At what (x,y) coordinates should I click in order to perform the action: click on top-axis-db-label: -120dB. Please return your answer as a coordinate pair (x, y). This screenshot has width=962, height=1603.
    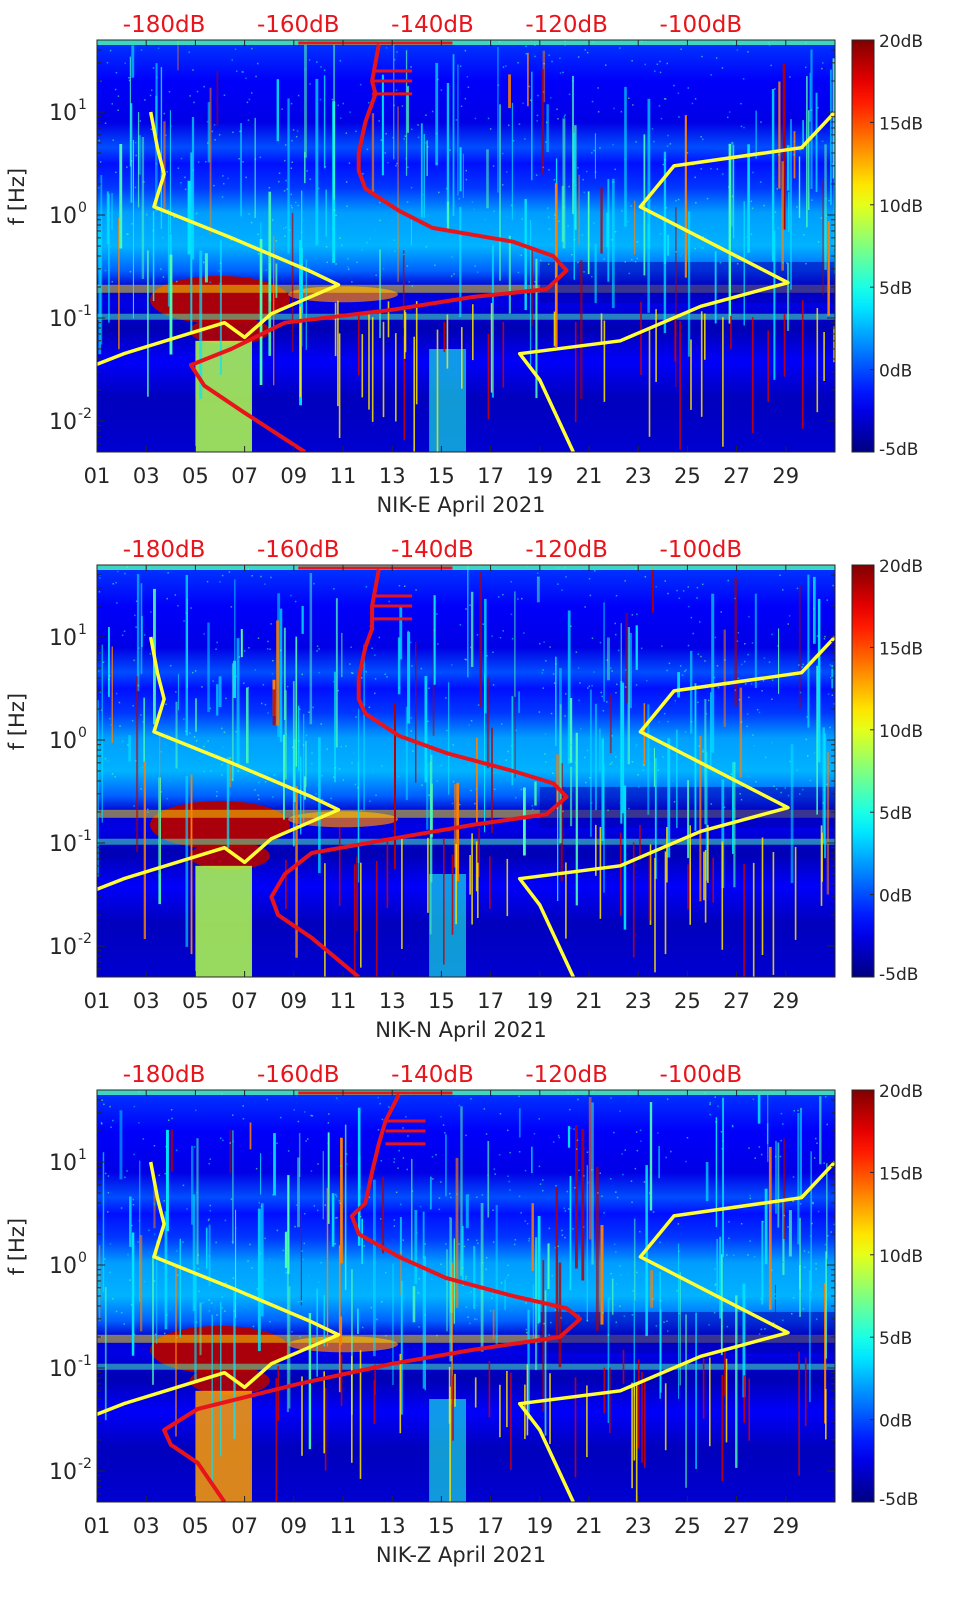
    Looking at the image, I should click on (566, 550).